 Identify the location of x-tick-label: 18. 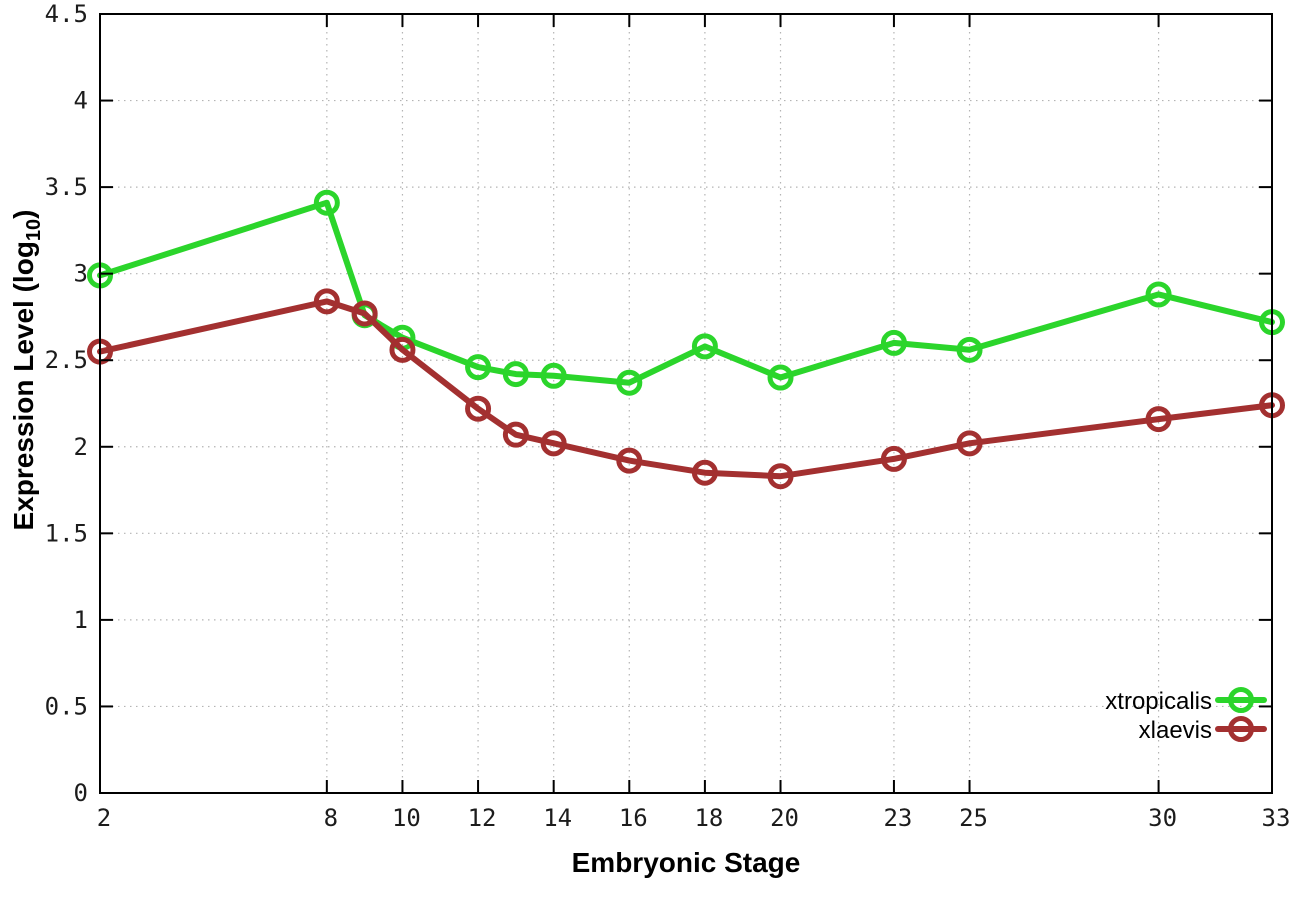
(708, 818).